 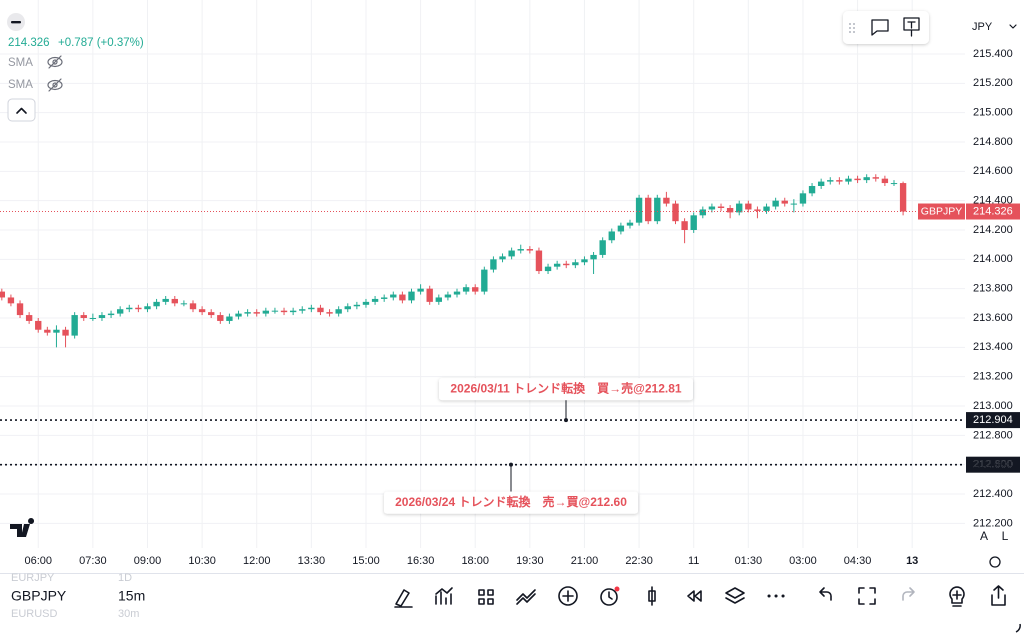 What do you see at coordinates (34, 614) in the screenshot?
I see `watch-symbol: EURUSD` at bounding box center [34, 614].